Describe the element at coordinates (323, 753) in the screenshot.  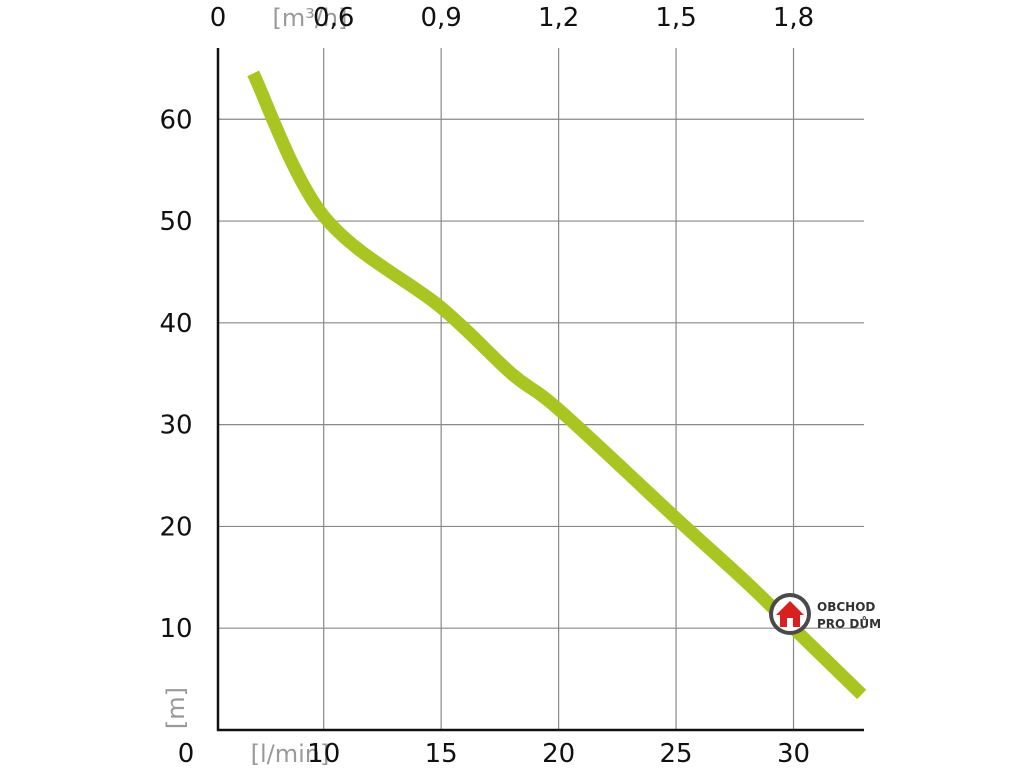
I see `x-bottom-tick-label-10: 10` at that location.